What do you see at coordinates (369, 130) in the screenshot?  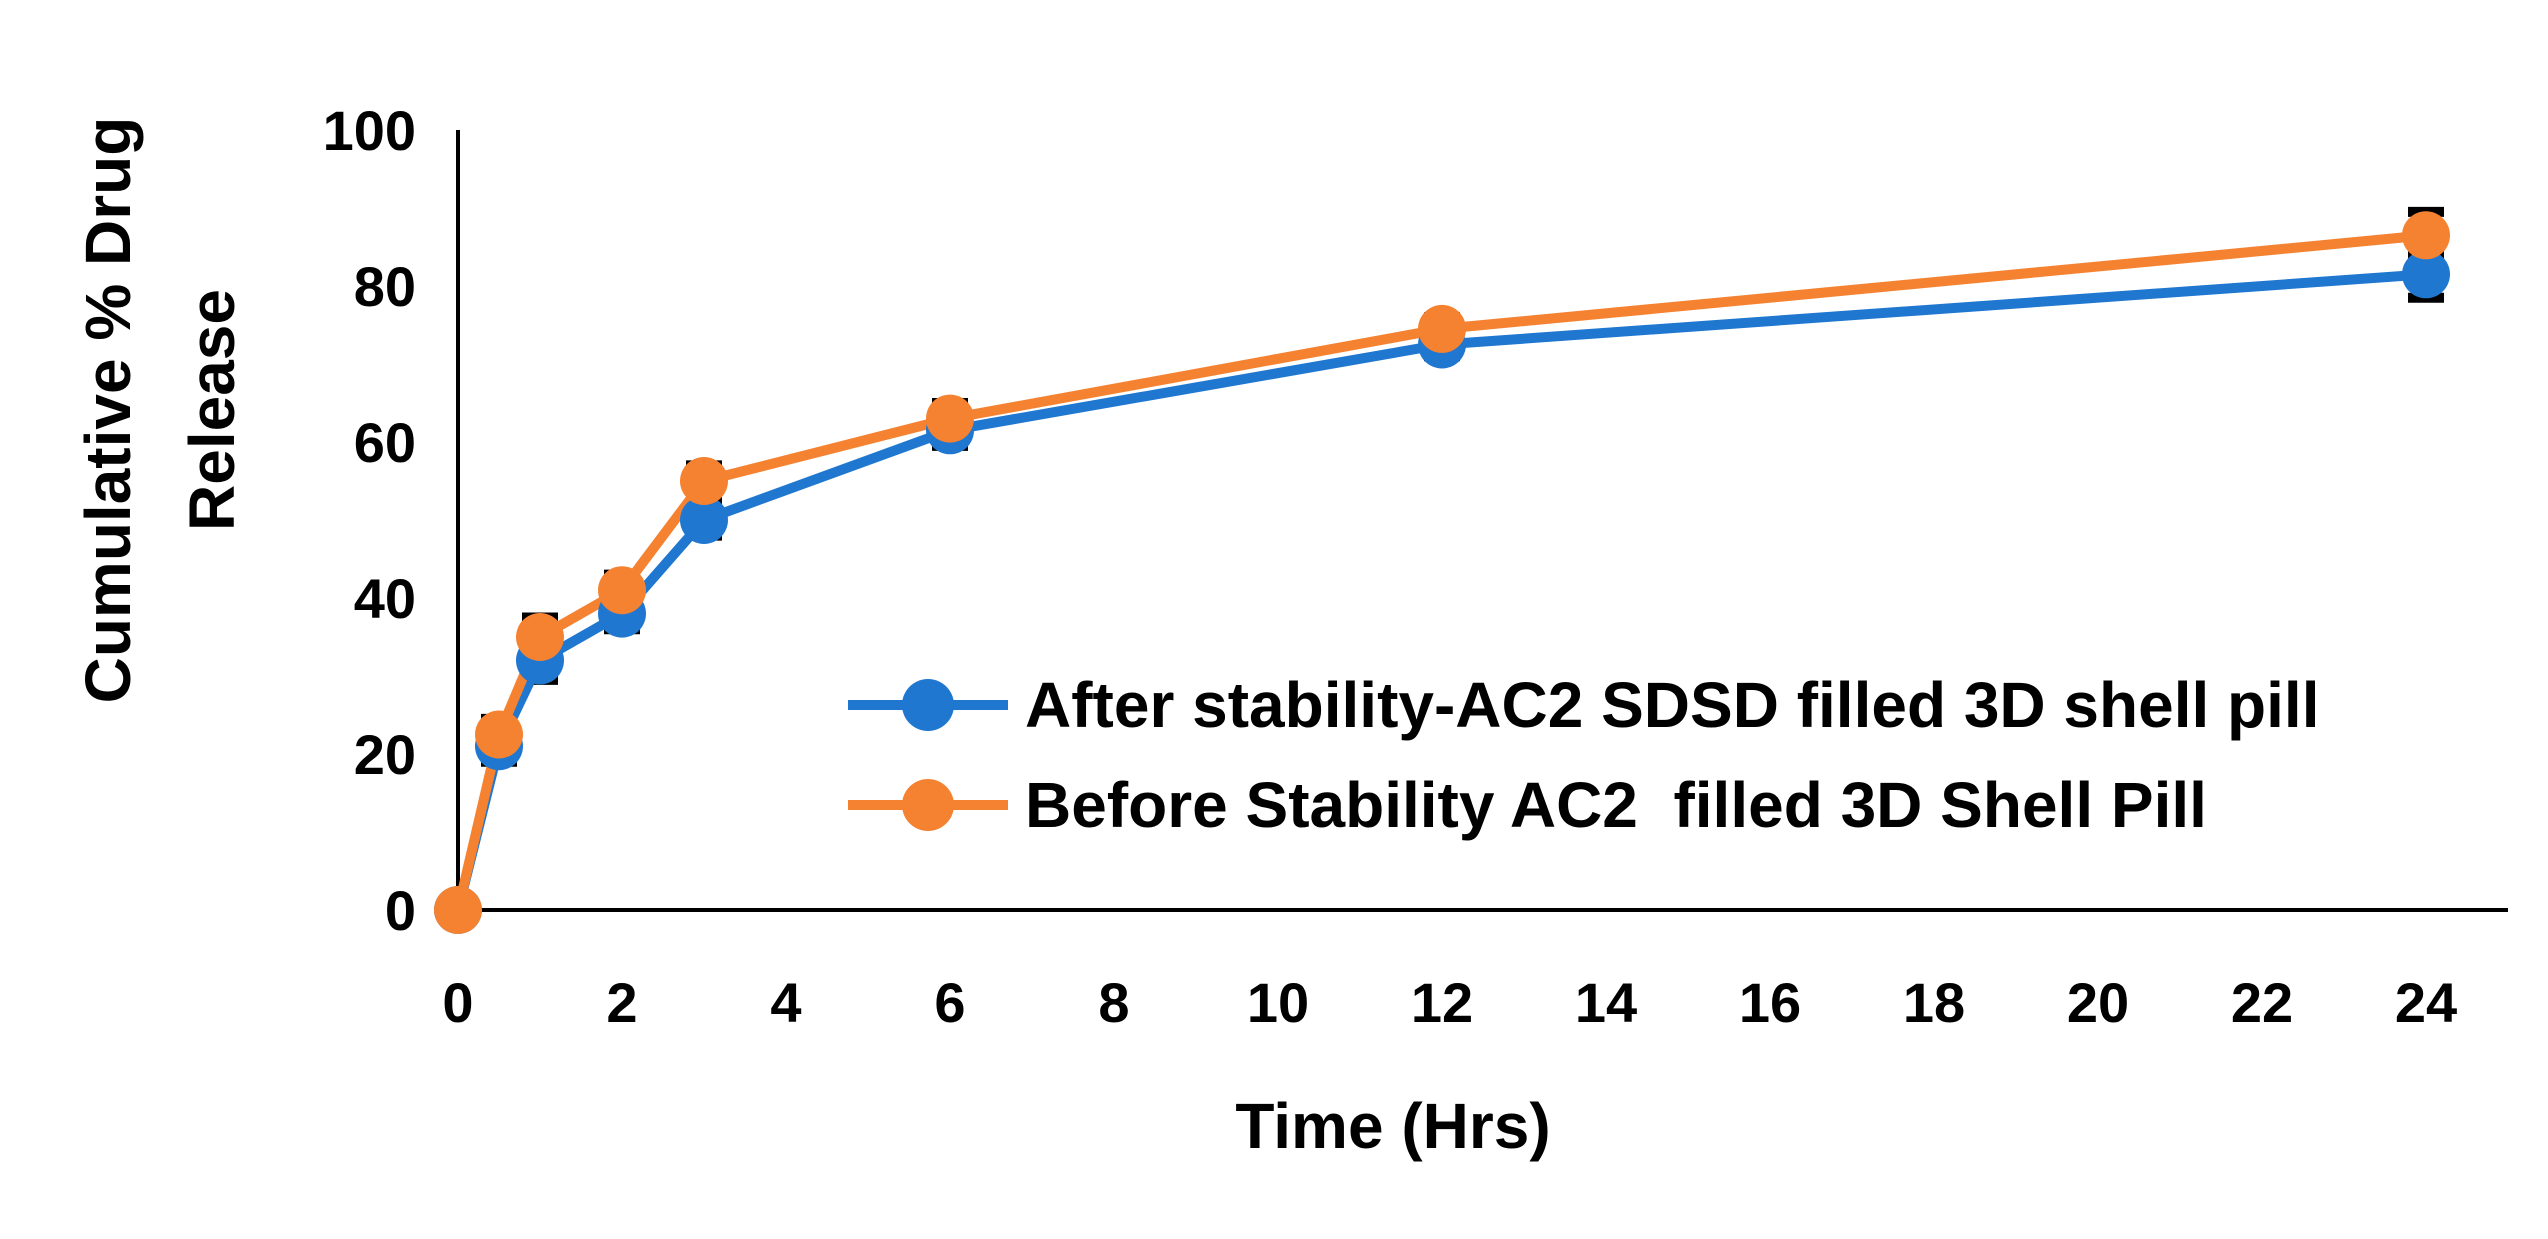 I see `y-tick-label: 100` at bounding box center [369, 130].